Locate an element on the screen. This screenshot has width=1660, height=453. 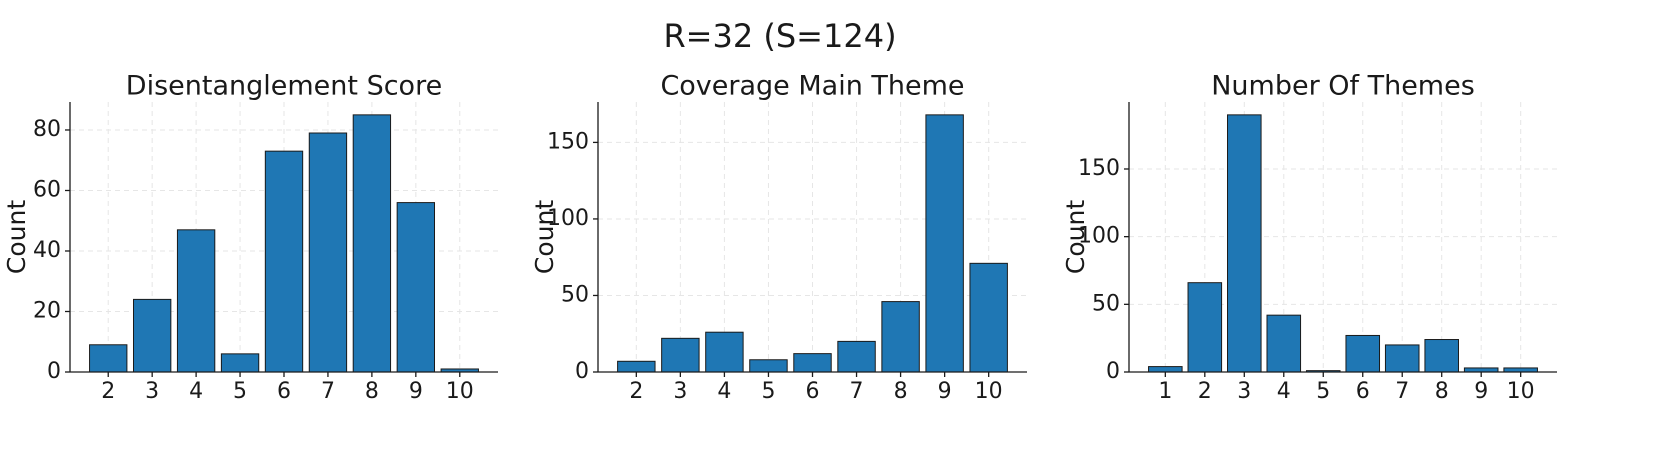
subplot-title: Number Of Themes is located at coordinates (1343, 86).